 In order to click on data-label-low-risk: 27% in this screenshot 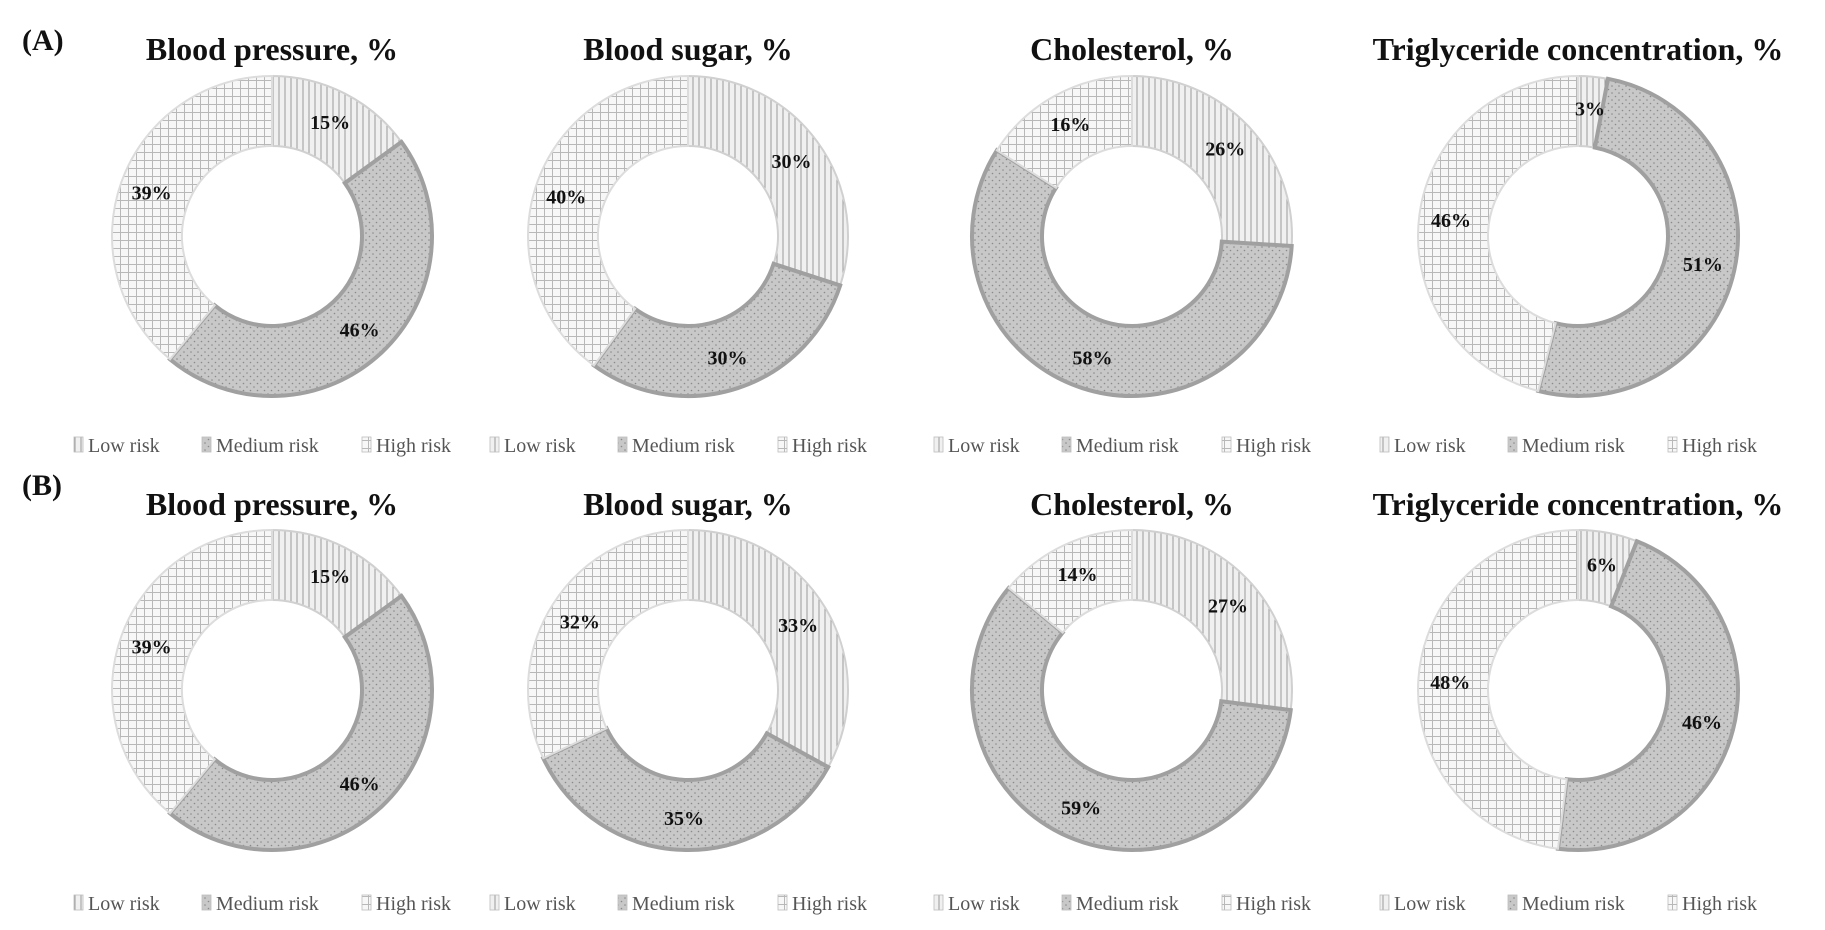, I will do `click(1228, 606)`.